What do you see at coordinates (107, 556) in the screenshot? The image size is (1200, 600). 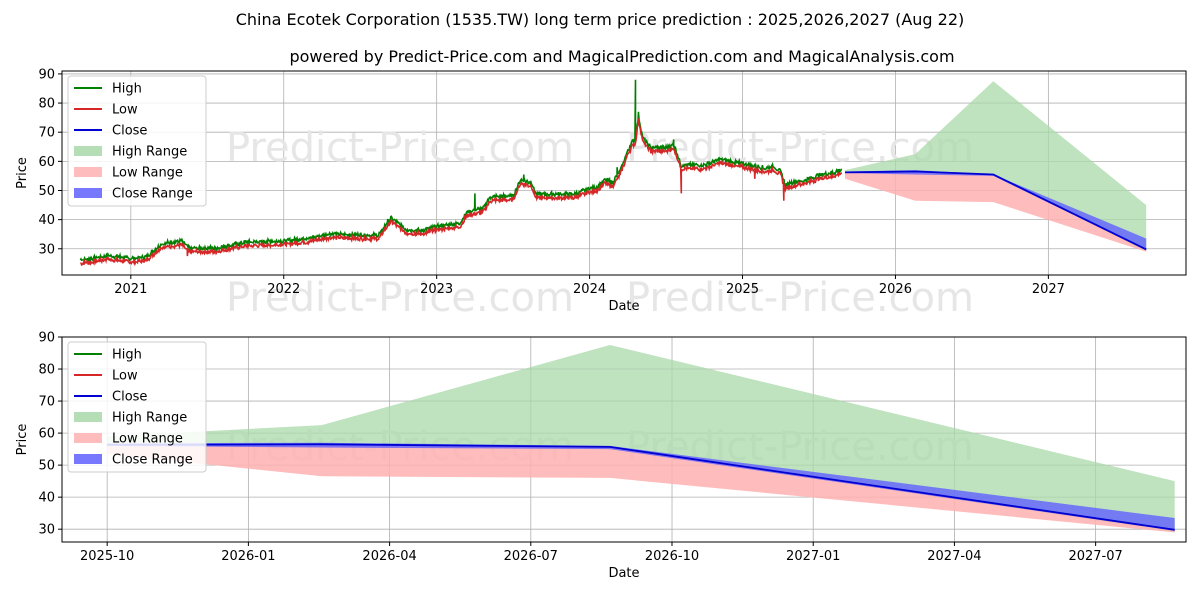 I see `x-tick-label: 2025-10` at bounding box center [107, 556].